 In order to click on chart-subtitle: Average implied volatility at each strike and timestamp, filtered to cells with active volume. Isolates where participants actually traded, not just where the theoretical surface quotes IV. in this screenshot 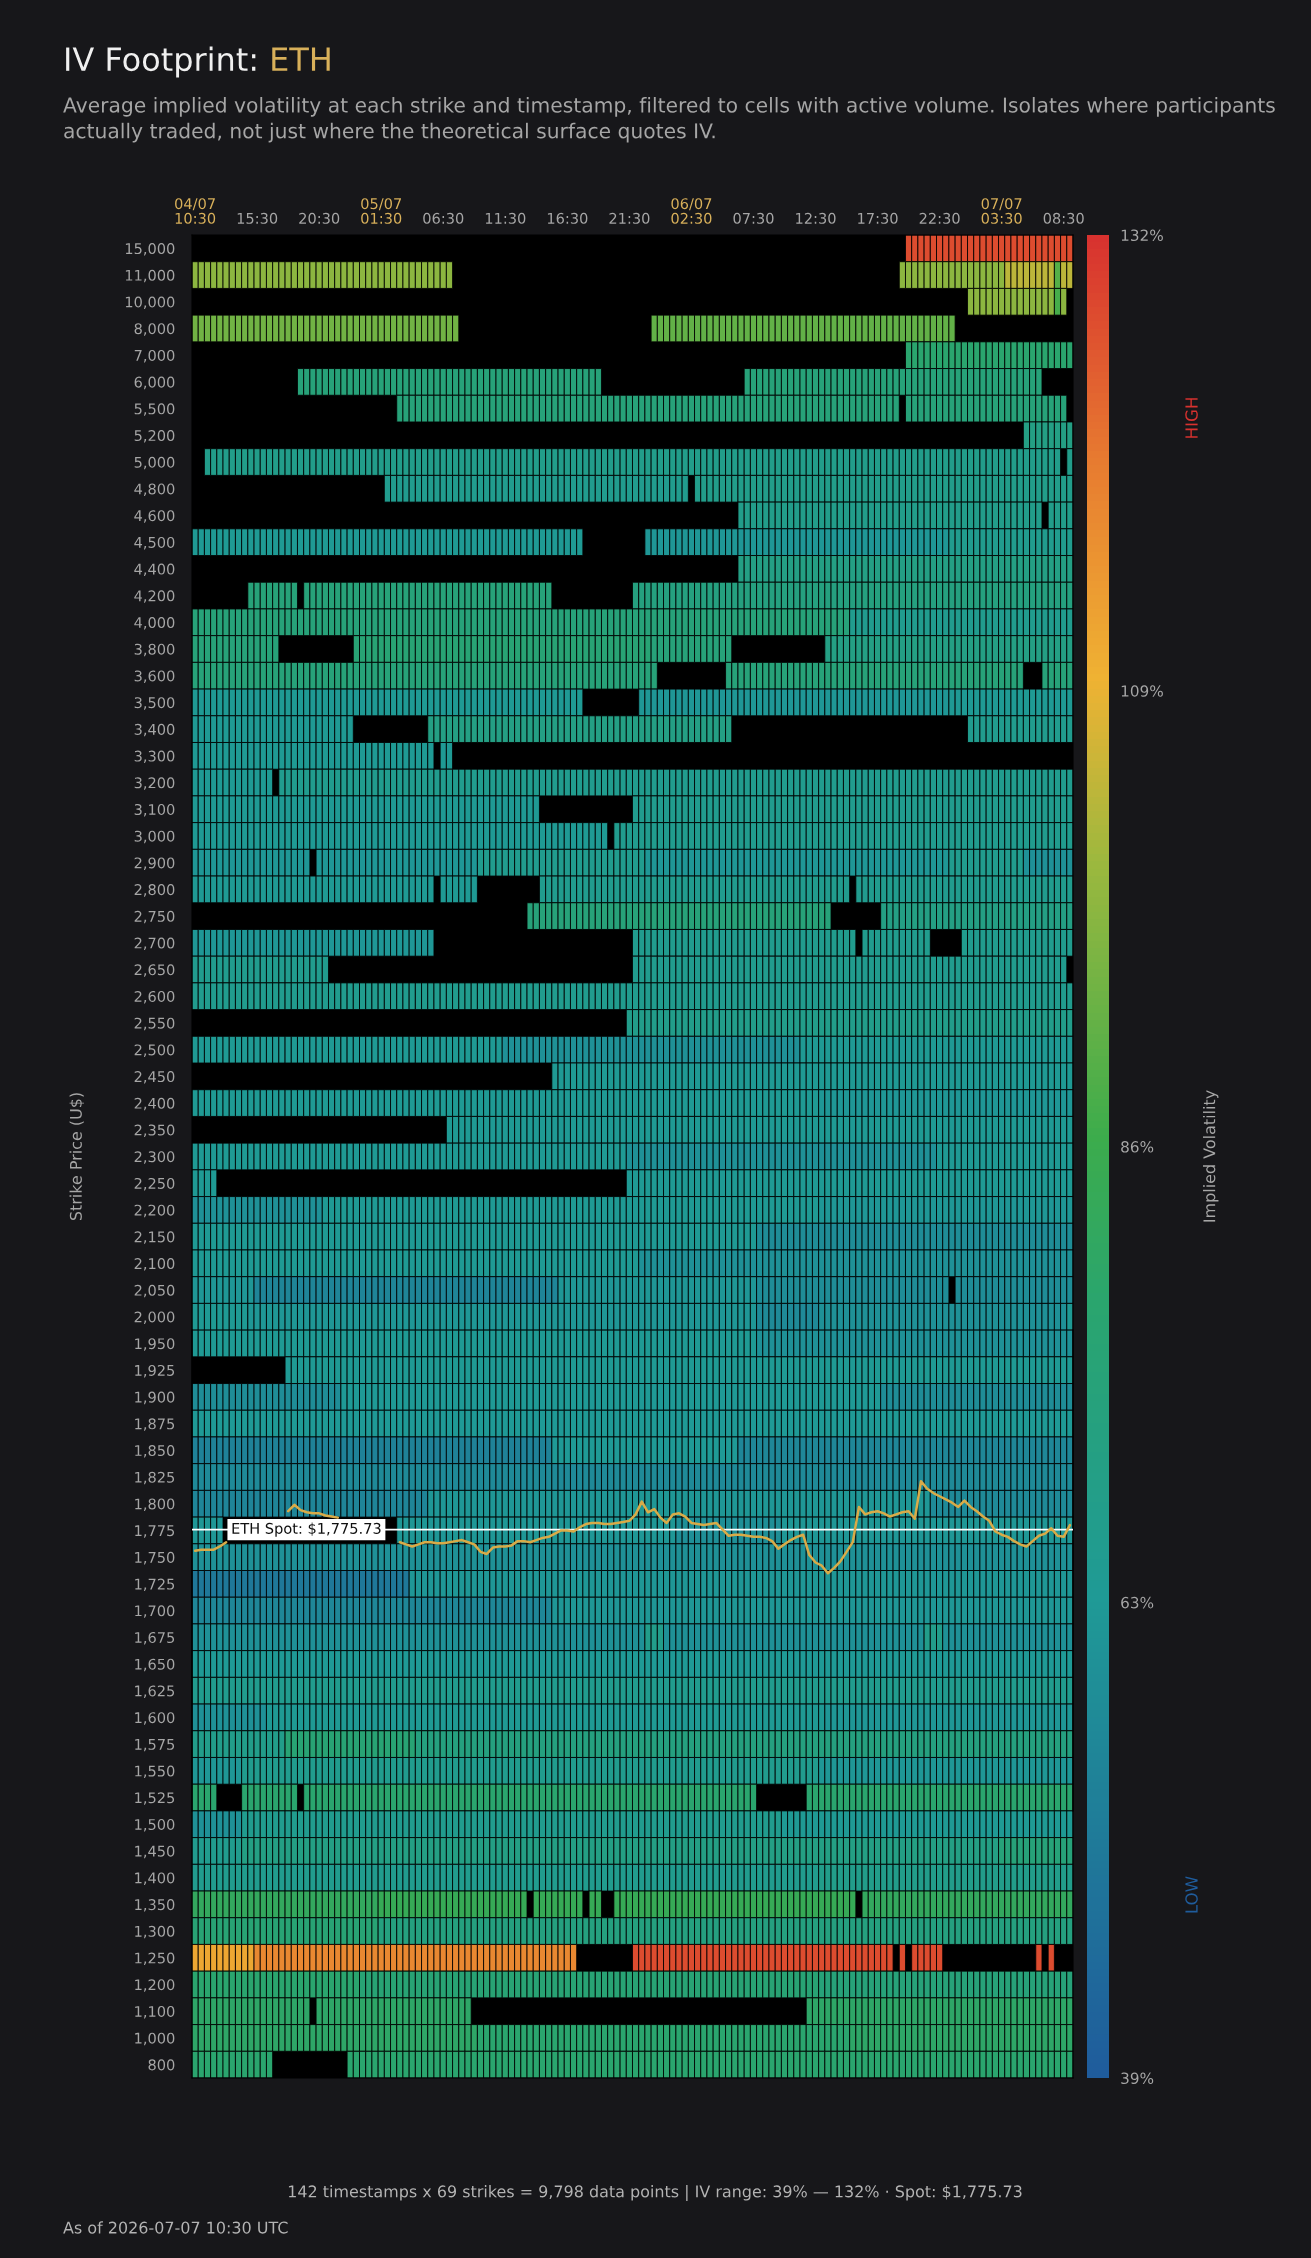, I will do `click(669, 120)`.